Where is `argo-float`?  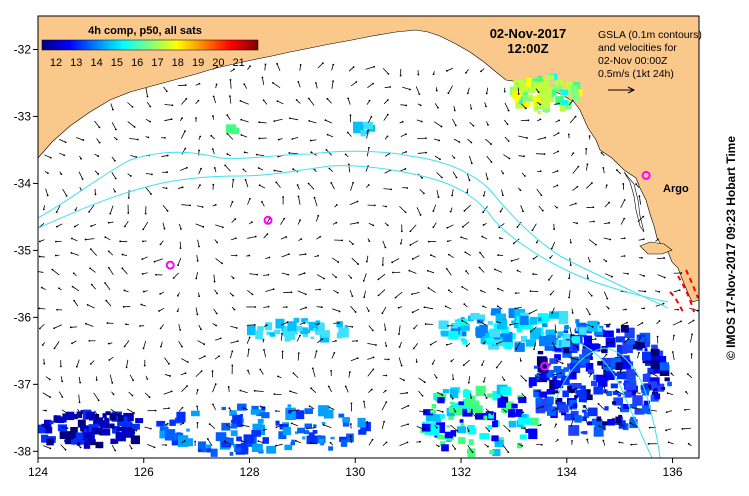 argo-float is located at coordinates (170, 265).